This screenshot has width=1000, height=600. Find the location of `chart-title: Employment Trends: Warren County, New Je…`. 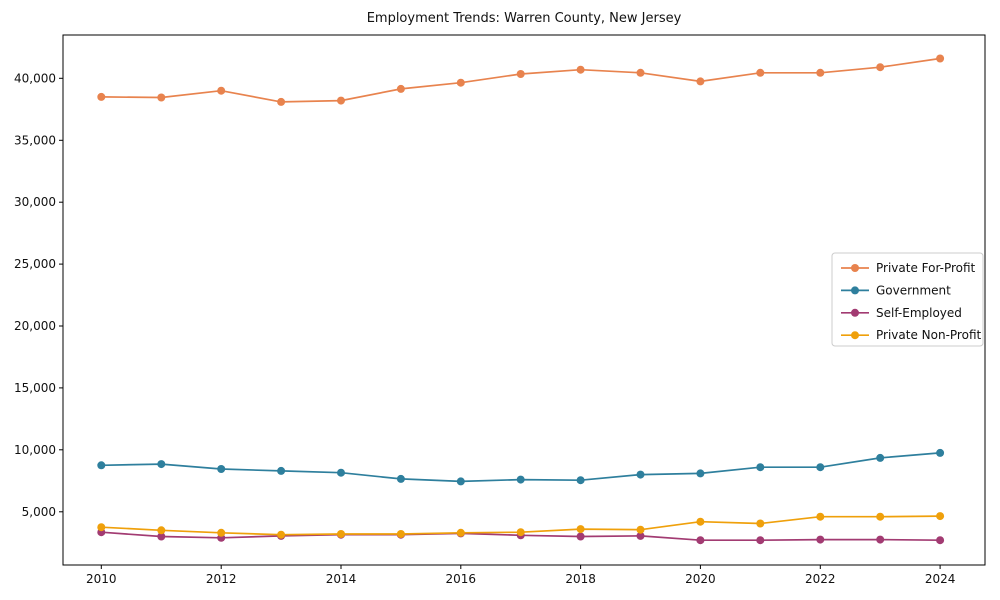

chart-title: Employment Trends: Warren County, New Je… is located at coordinates (524, 18).